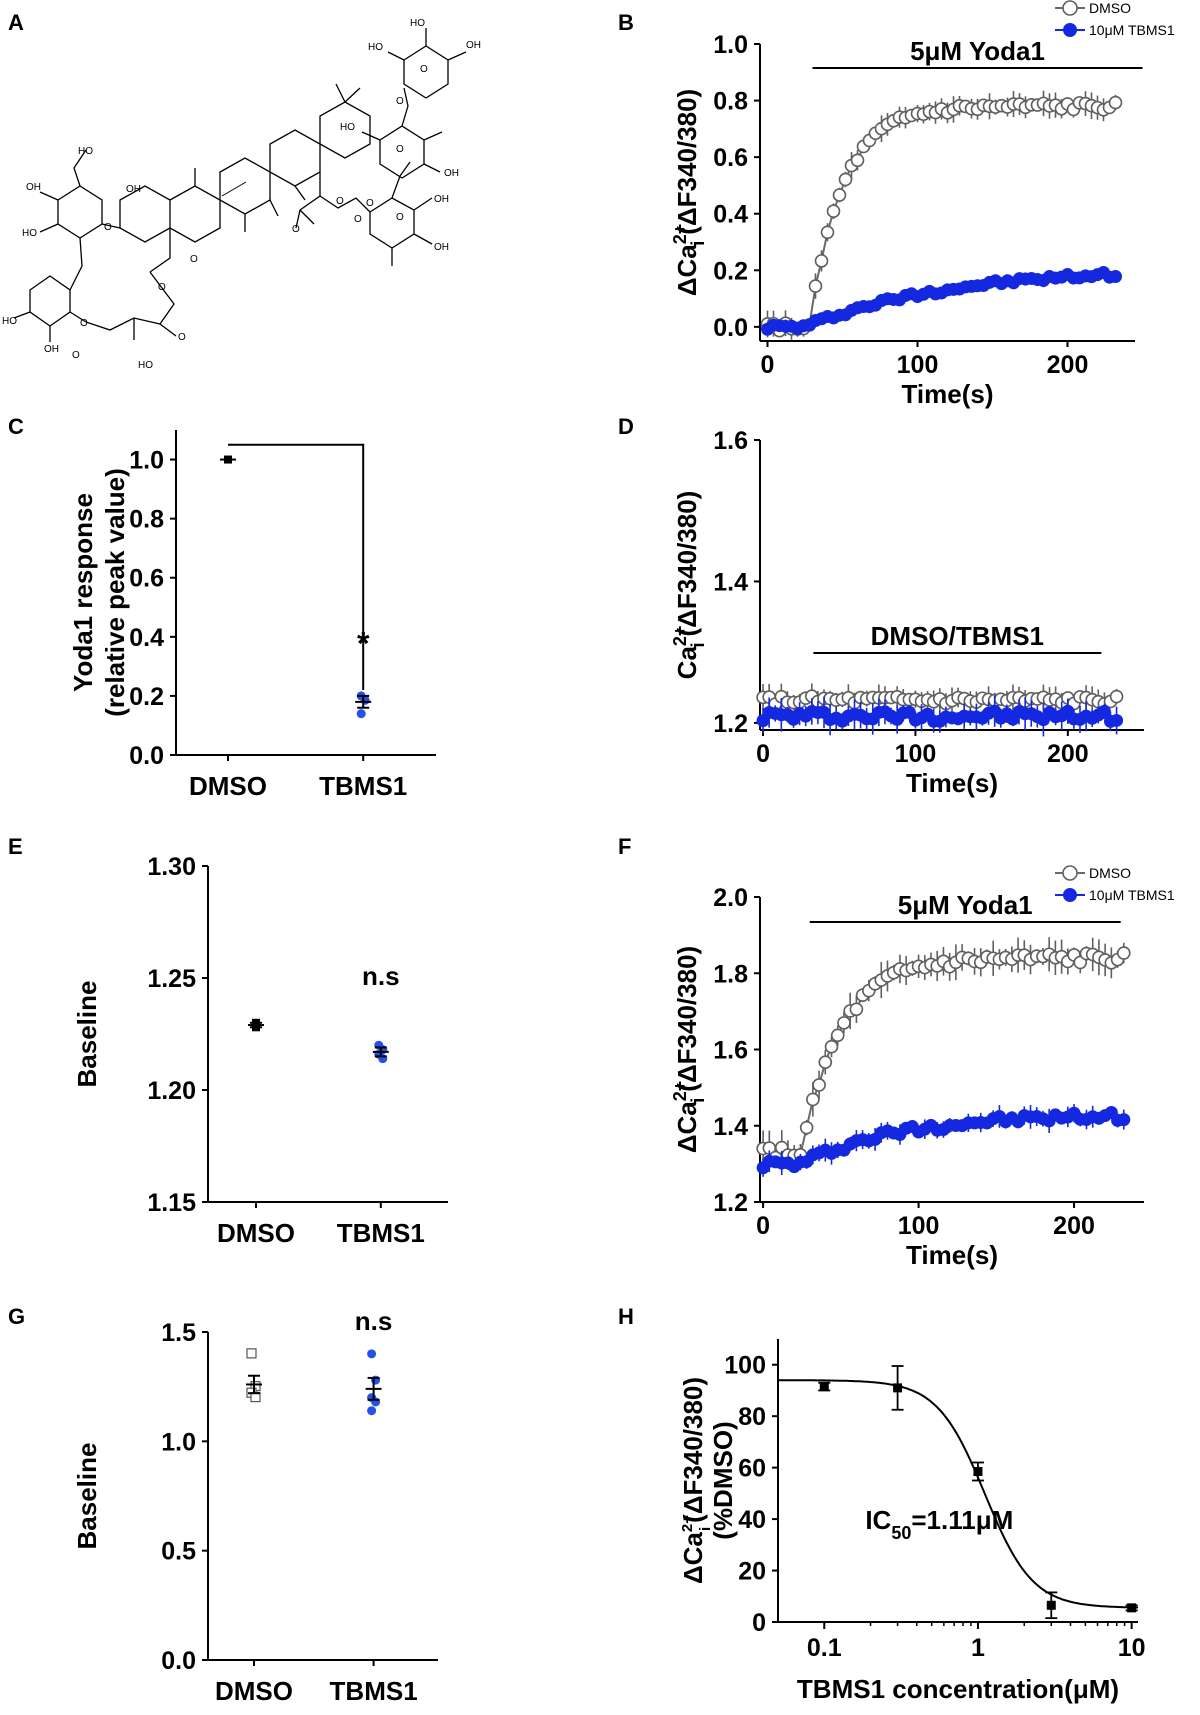 This screenshot has height=1715, width=1200. Describe the element at coordinates (16, 426) in the screenshot. I see `panel-label-c: C` at that location.